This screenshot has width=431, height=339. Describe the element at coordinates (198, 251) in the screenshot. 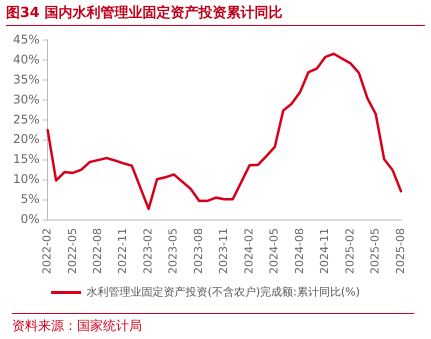

I see `x-tick-label: 2023-08` at that location.